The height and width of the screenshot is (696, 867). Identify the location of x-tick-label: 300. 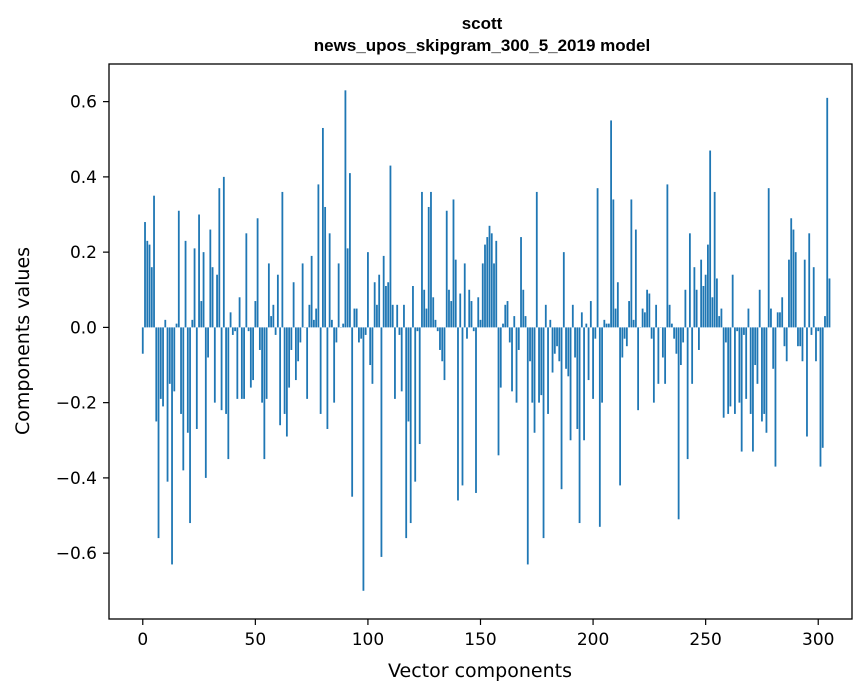
(818, 640).